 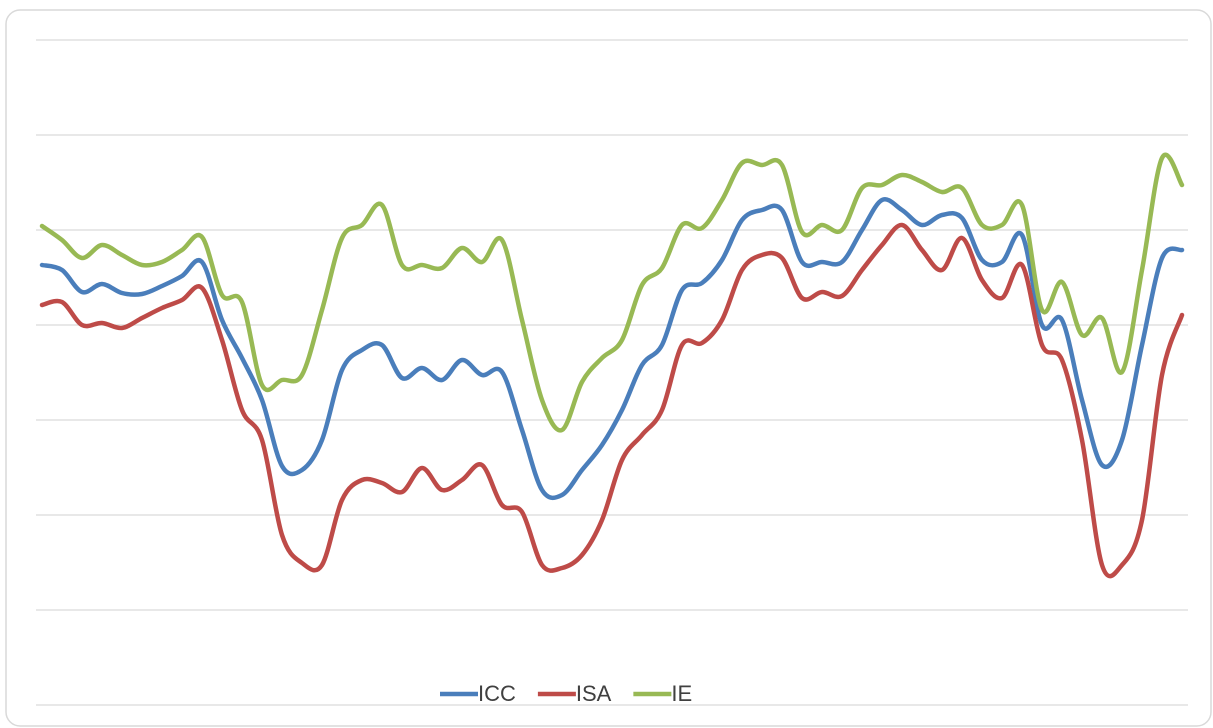 I want to click on legend-label: IE, so click(x=681, y=693).